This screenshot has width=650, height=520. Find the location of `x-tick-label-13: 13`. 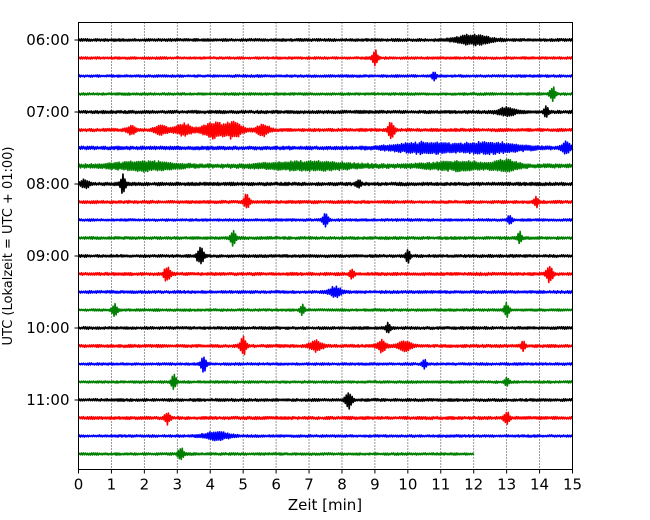

x-tick-label-13: 13 is located at coordinates (506, 485).